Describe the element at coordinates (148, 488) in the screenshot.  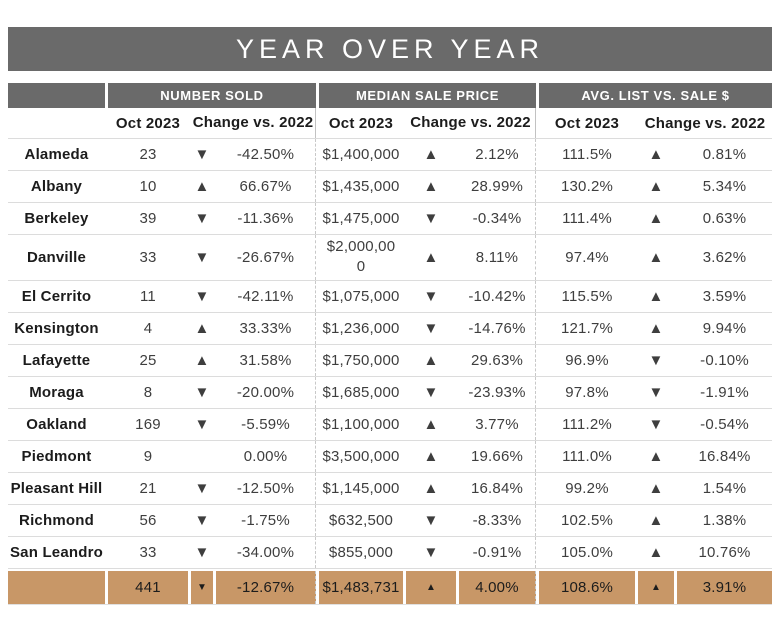
I see `number-sold-cell: 21` at that location.